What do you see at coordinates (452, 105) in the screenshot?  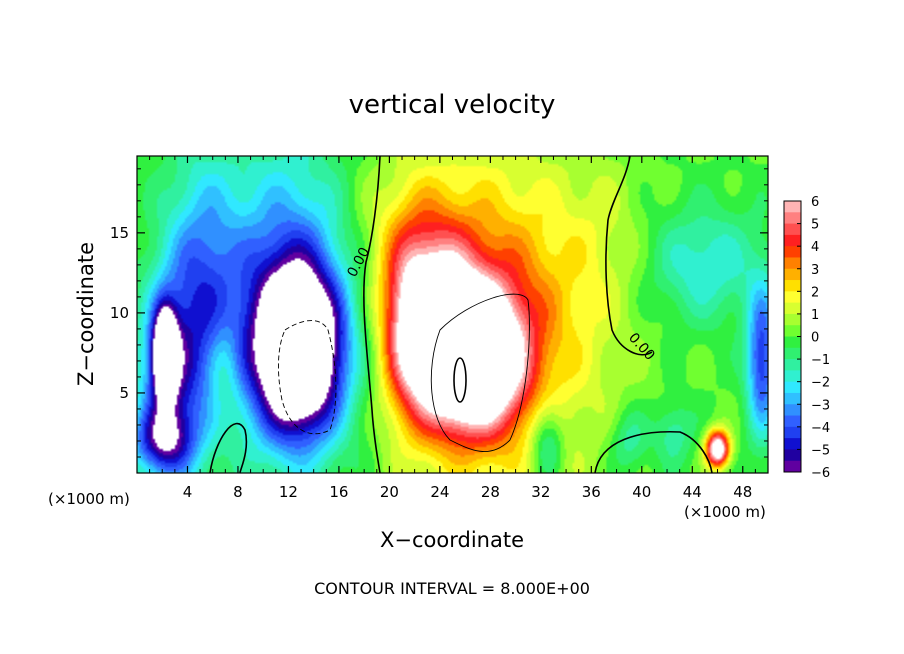 I see `chart-title: vertical velocity` at bounding box center [452, 105].